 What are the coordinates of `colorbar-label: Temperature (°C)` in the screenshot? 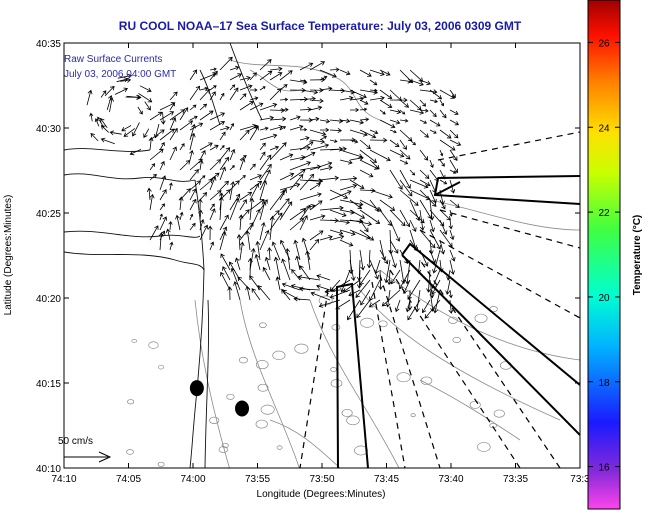 It's located at (637, 255).